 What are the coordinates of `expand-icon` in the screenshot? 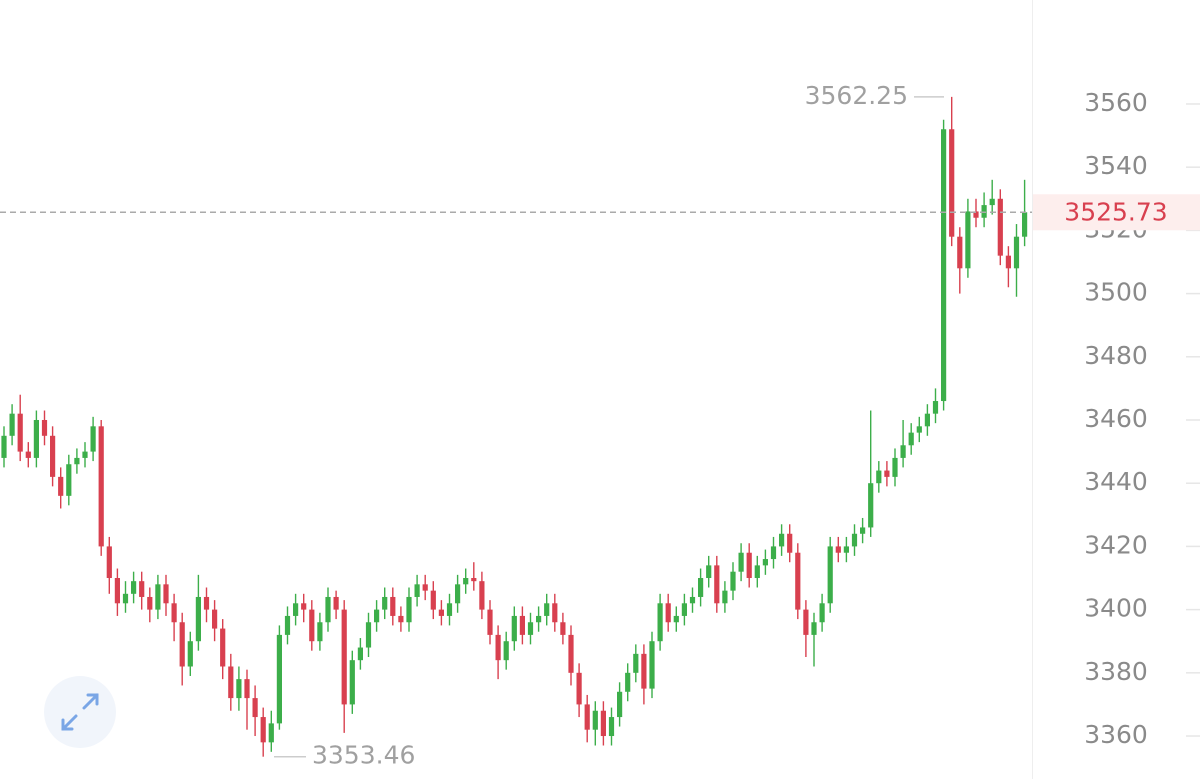 It's located at (80, 712).